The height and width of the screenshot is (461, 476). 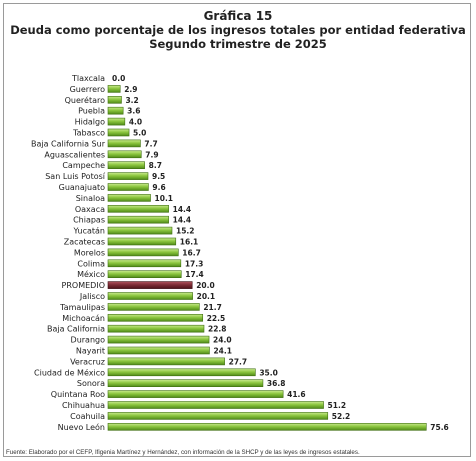 I want to click on category-label: Oaxaca, so click(x=90, y=209).